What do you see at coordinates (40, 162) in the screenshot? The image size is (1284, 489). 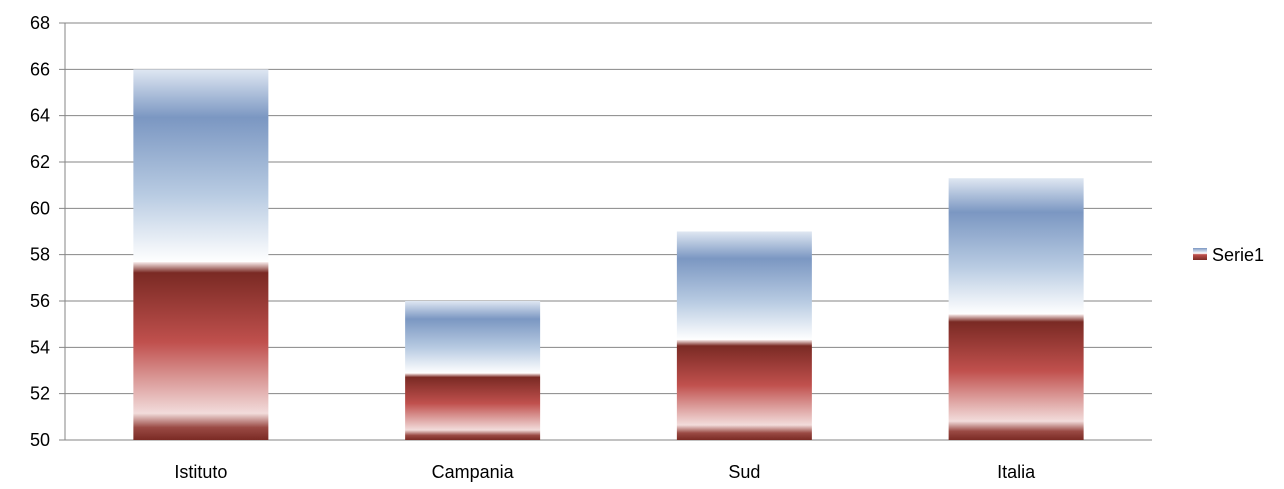 I see `y-tick-label: 62` at bounding box center [40, 162].